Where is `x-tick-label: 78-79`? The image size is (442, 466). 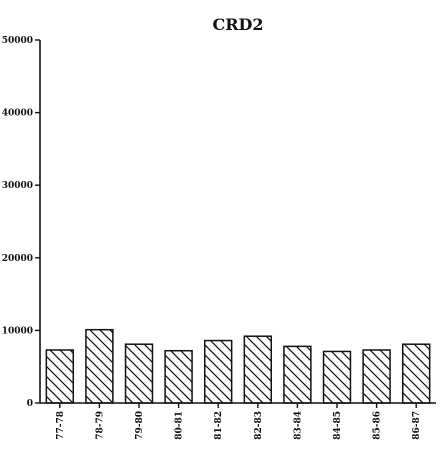 x-tick-label: 78-79 is located at coordinates (100, 425).